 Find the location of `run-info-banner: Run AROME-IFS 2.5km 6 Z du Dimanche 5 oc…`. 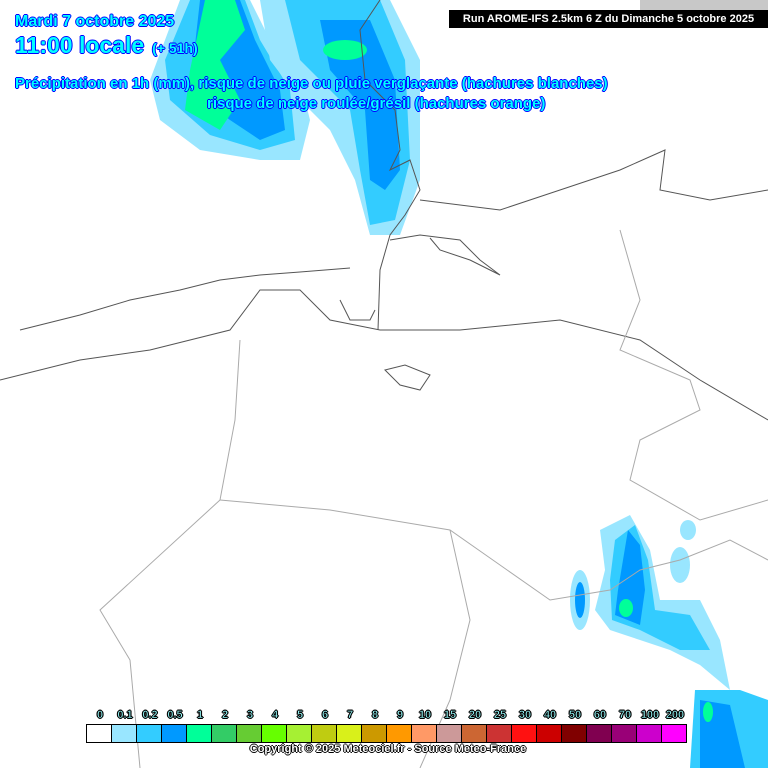

run-info-banner: Run AROME-IFS 2.5km 6 Z du Dimanche 5 oc… is located at coordinates (608, 19).